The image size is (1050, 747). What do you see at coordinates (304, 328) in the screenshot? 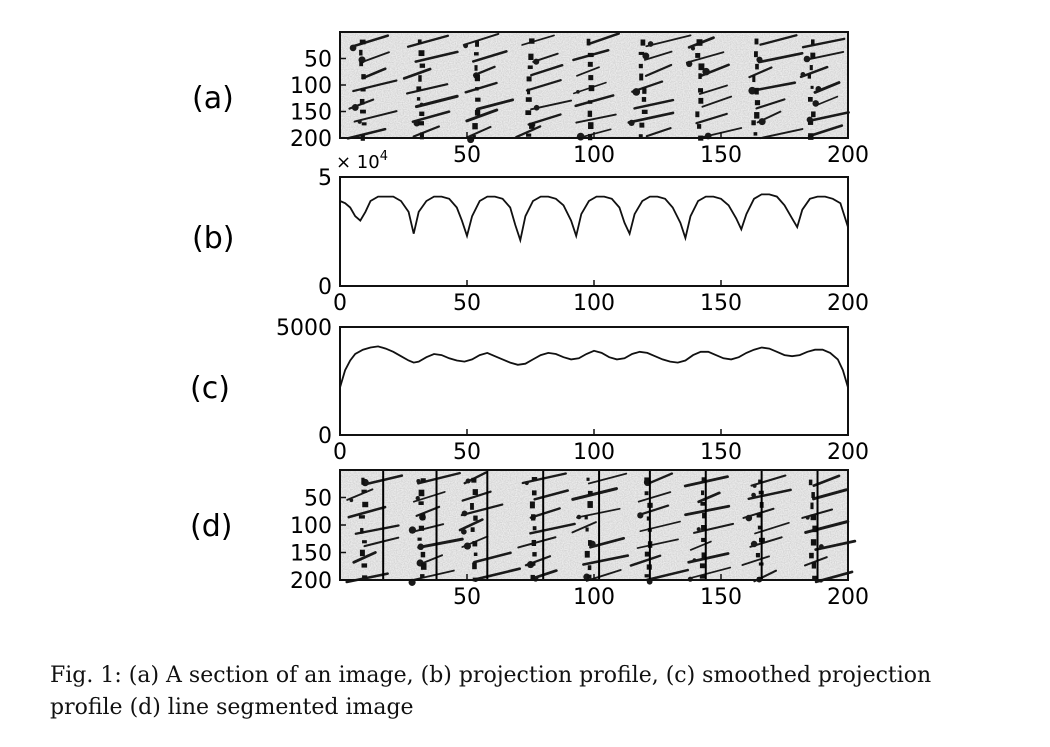
I see `y-tick-label: 5000` at bounding box center [304, 328].